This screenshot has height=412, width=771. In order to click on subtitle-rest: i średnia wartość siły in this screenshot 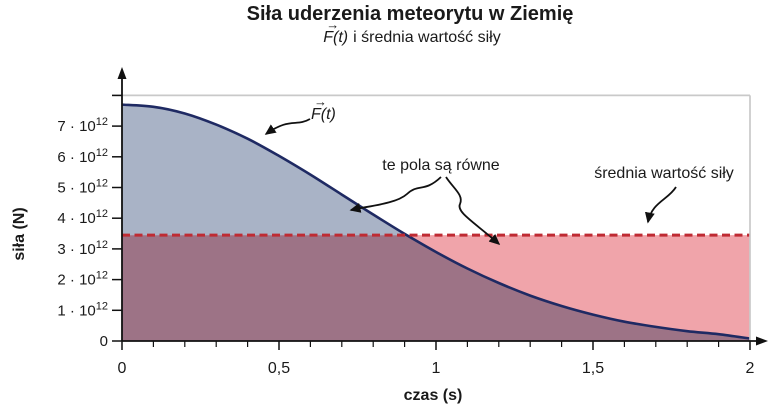, I will do `click(427, 37)`.